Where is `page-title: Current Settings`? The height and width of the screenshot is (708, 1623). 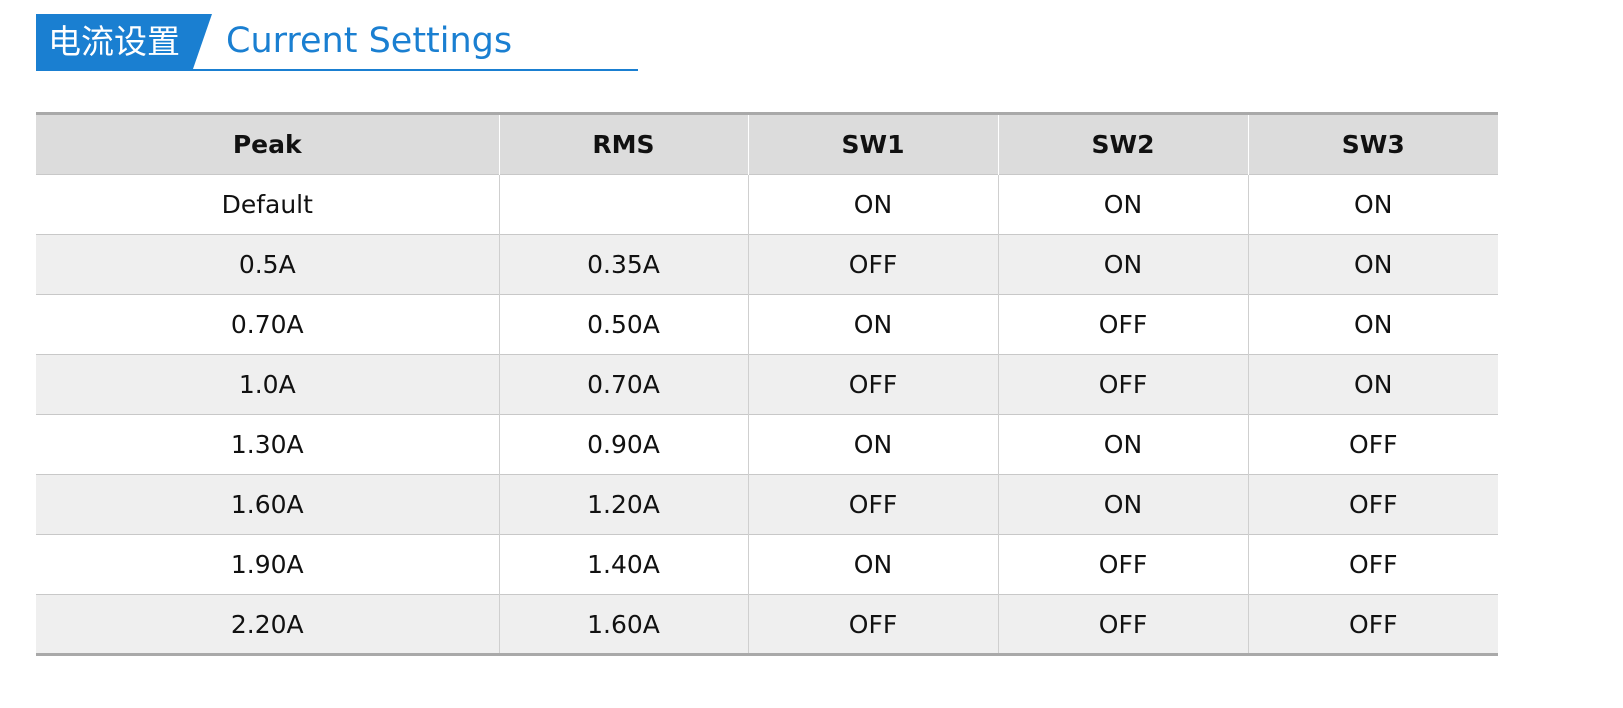 page-title: Current Settings is located at coordinates (369, 41).